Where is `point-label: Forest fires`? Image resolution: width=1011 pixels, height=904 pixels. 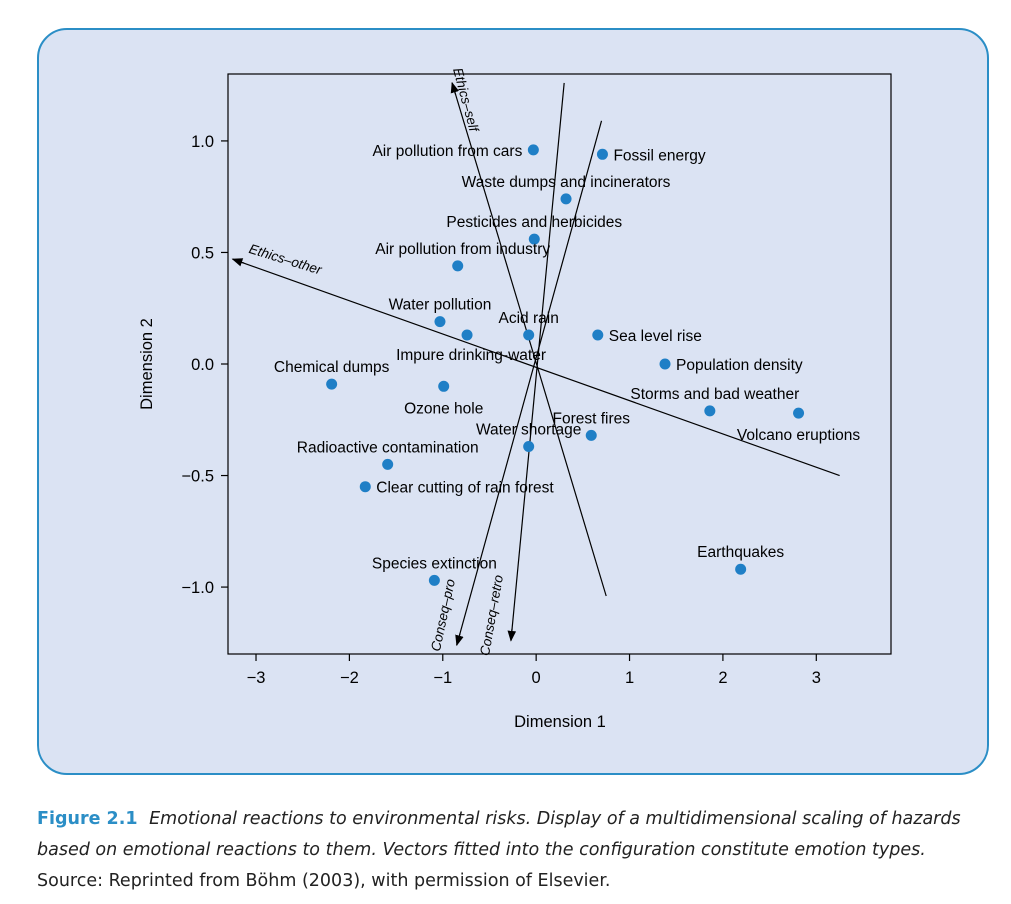
point-label: Forest fires is located at coordinates (591, 418).